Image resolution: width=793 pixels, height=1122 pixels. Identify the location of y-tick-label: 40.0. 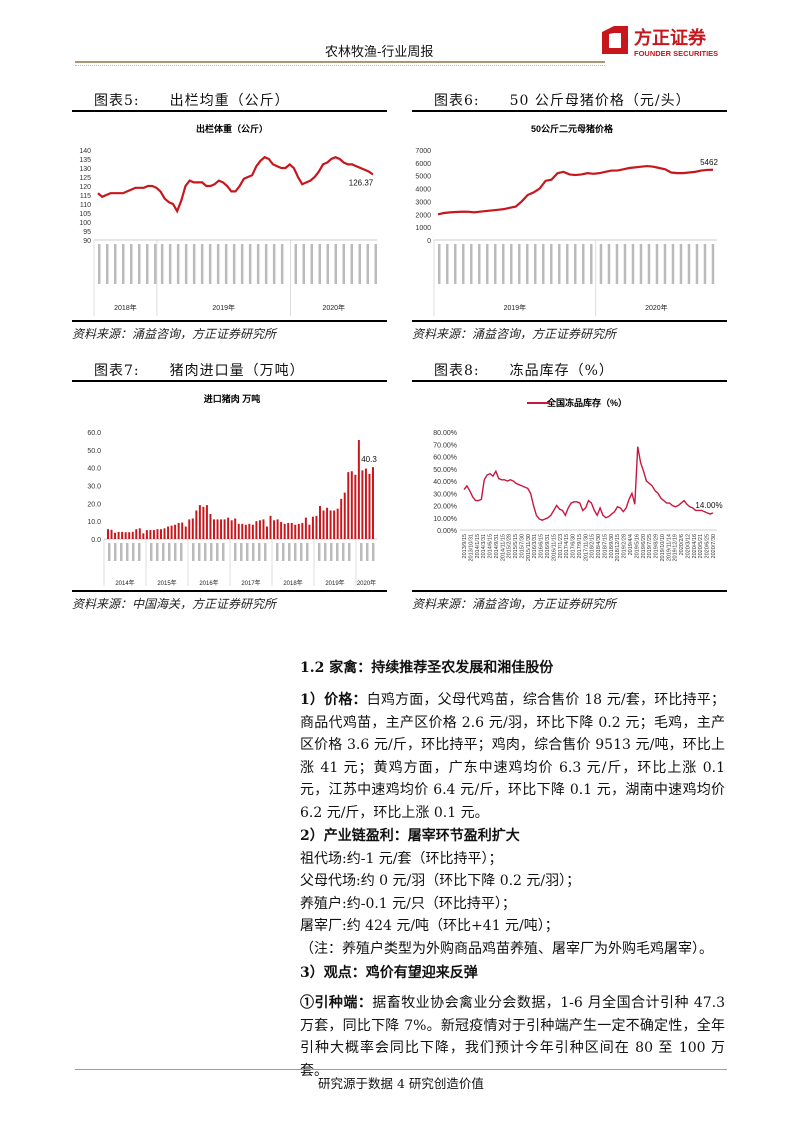
(94, 469).